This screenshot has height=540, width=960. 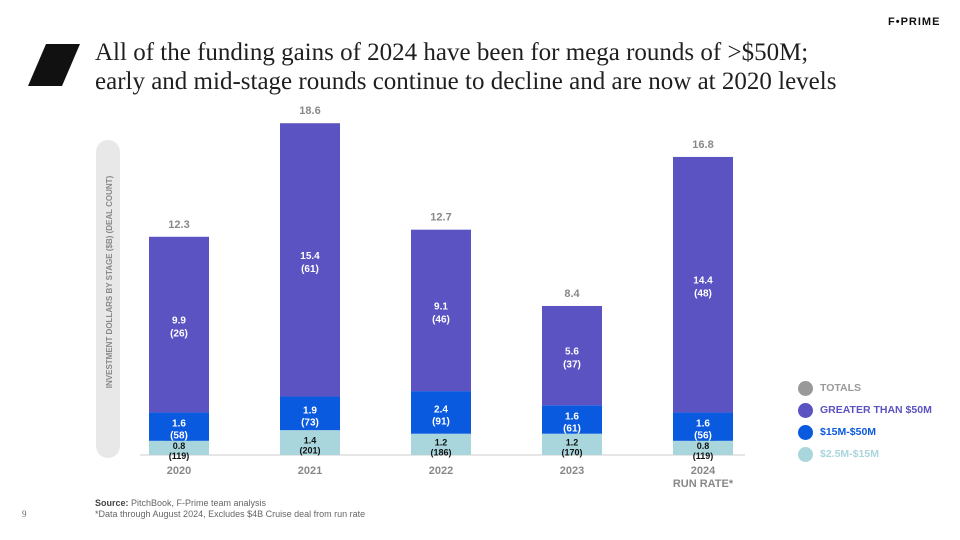 What do you see at coordinates (914, 22) in the screenshot?
I see `brand-logo: F•PRIME` at bounding box center [914, 22].